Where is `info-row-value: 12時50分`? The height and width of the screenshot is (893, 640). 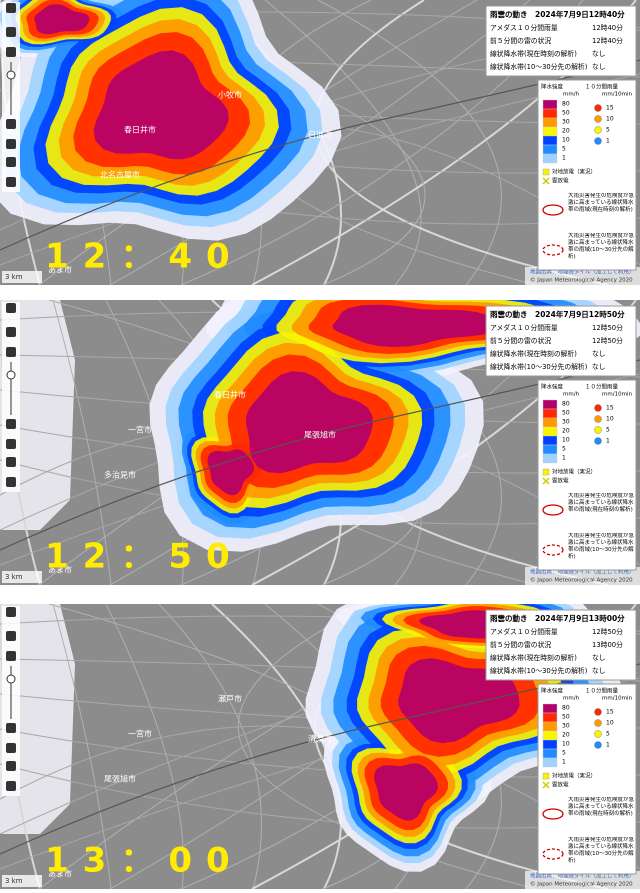 info-row-value: 12時50分 is located at coordinates (607, 631).